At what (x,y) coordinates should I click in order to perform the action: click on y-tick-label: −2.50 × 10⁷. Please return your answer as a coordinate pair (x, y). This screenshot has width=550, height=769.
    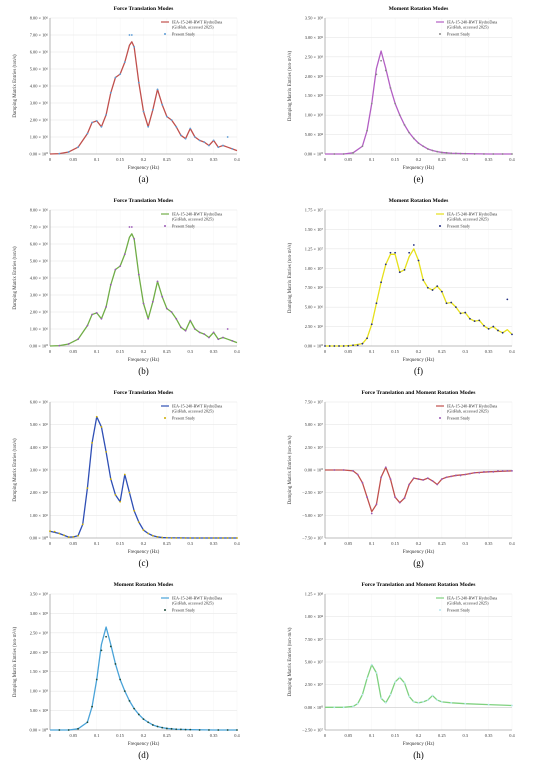
    Looking at the image, I should click on (312, 730).